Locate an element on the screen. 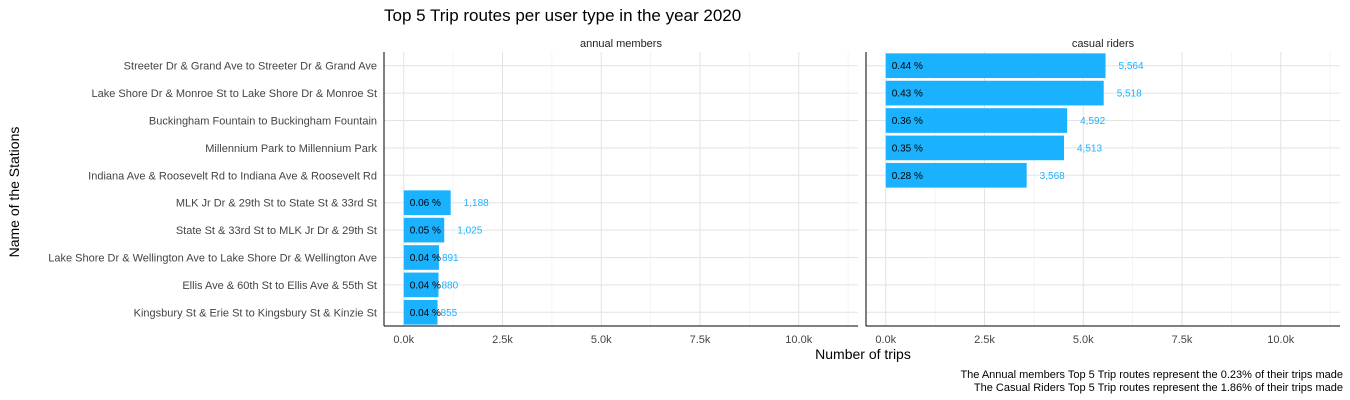 Image resolution: width=1350 pixels, height=400 pixels. y-axis-label: Name of the Stations is located at coordinates (14, 192).